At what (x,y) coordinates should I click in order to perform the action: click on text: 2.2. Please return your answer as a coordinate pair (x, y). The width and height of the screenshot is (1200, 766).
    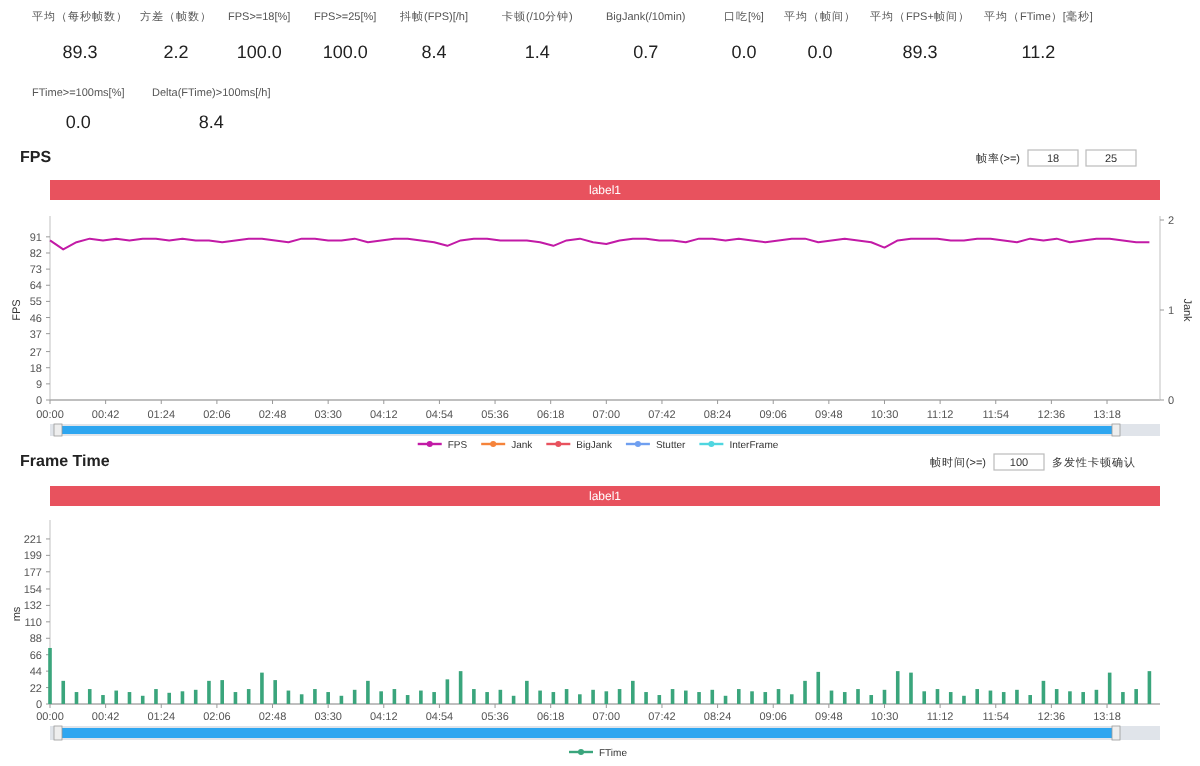
    Looking at the image, I should click on (176, 52).